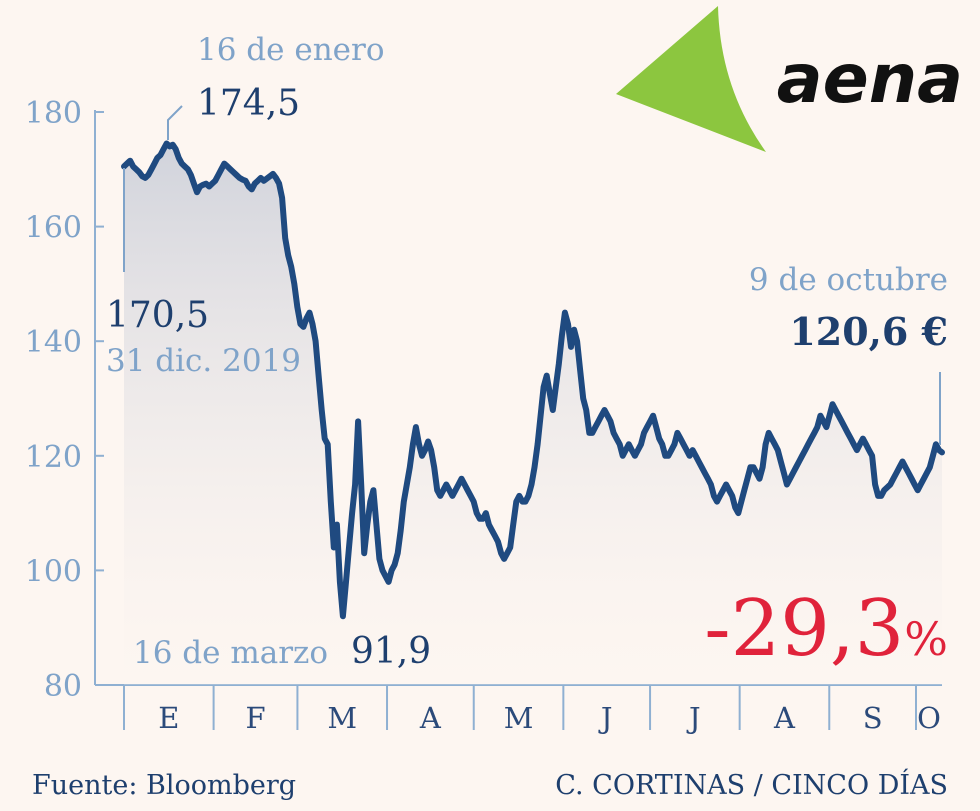 The image size is (980, 811). Describe the element at coordinates (53, 571) in the screenshot. I see `y-tick-label: 100` at that location.